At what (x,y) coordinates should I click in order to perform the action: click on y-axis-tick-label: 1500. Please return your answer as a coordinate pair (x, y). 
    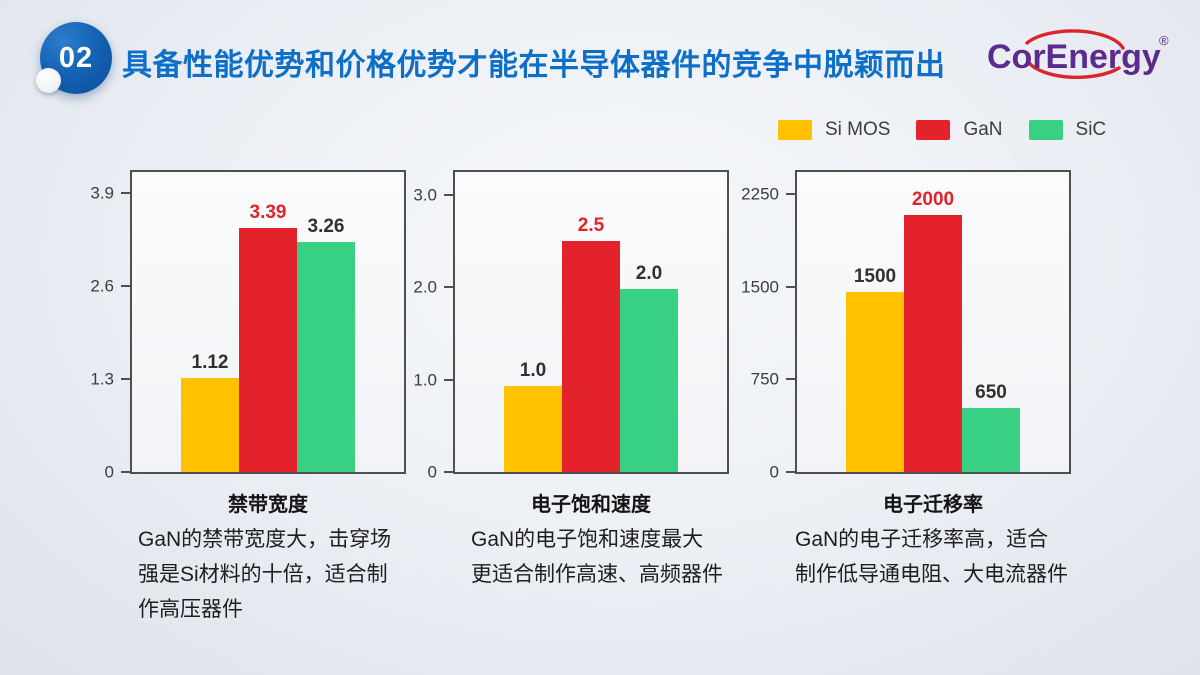
    Looking at the image, I should click on (760, 287).